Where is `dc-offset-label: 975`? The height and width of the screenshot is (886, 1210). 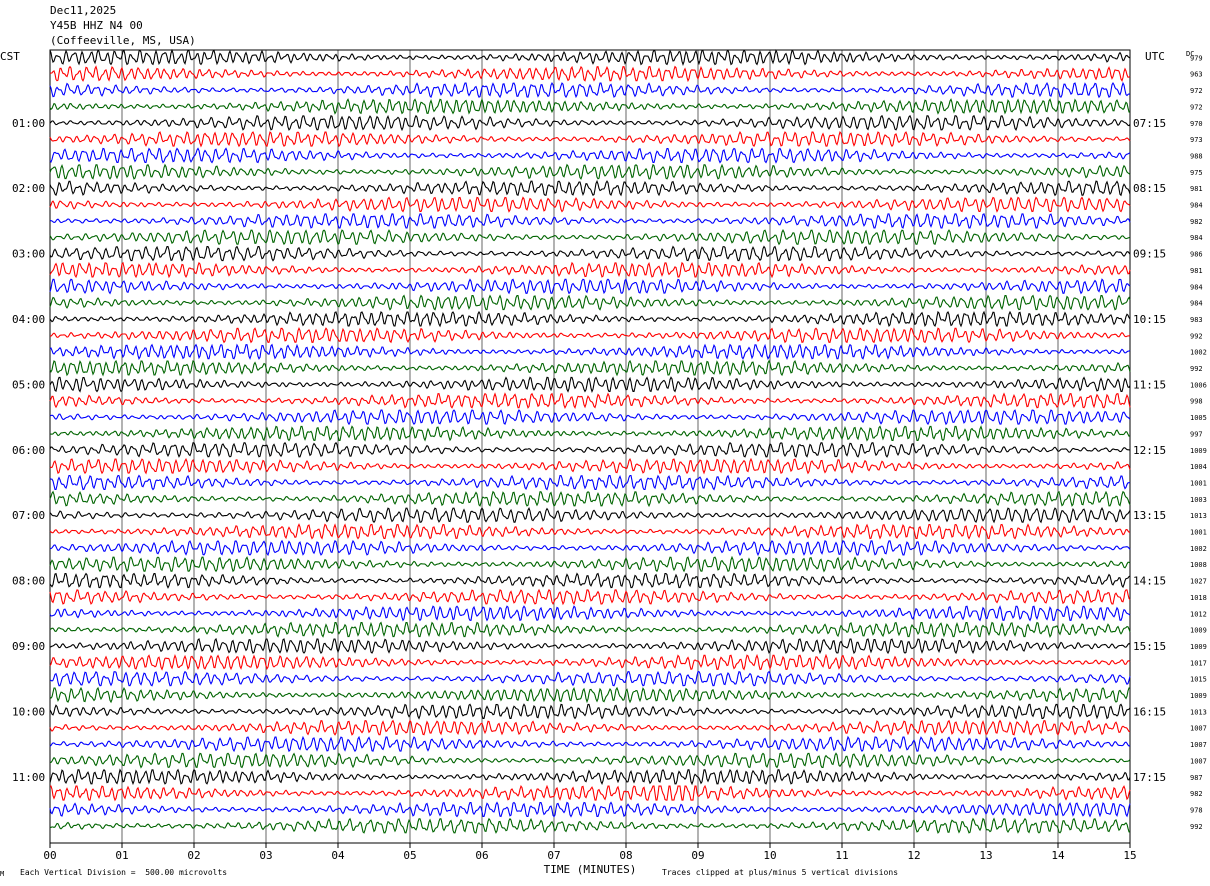 dc-offset-label: 975 is located at coordinates (1196, 173).